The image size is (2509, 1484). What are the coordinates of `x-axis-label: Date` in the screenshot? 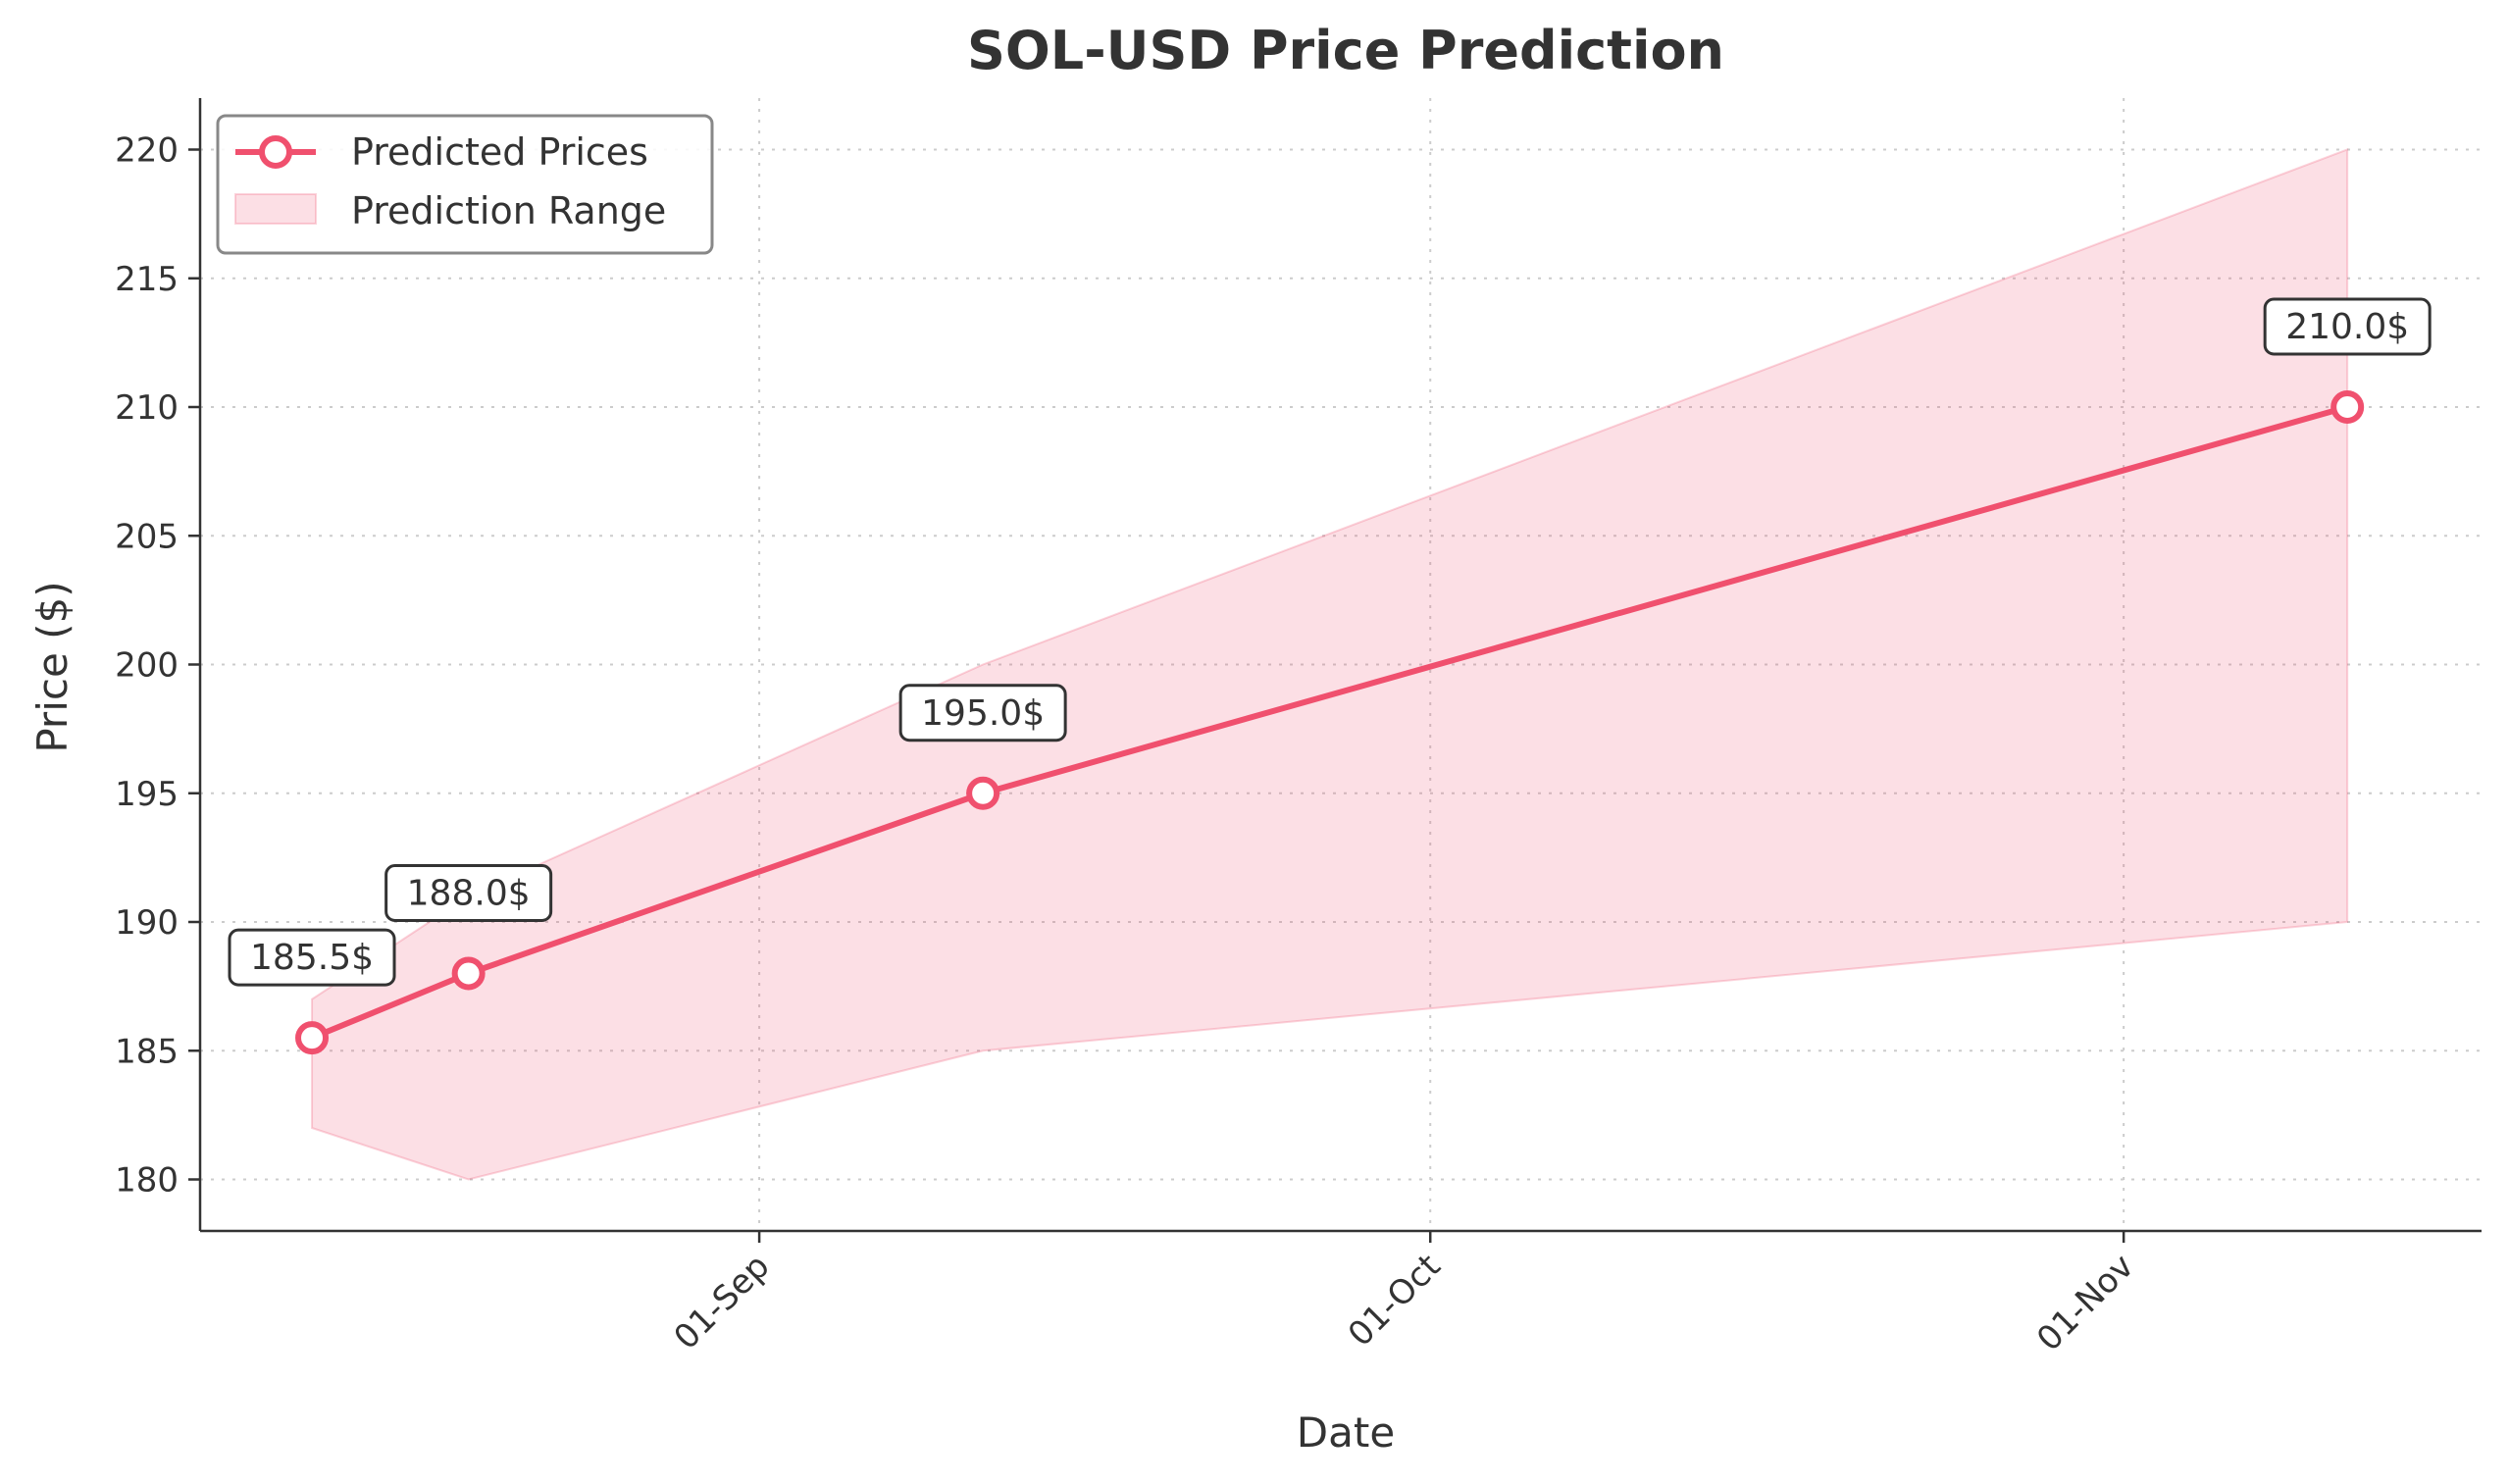 It's located at (1346, 1432).